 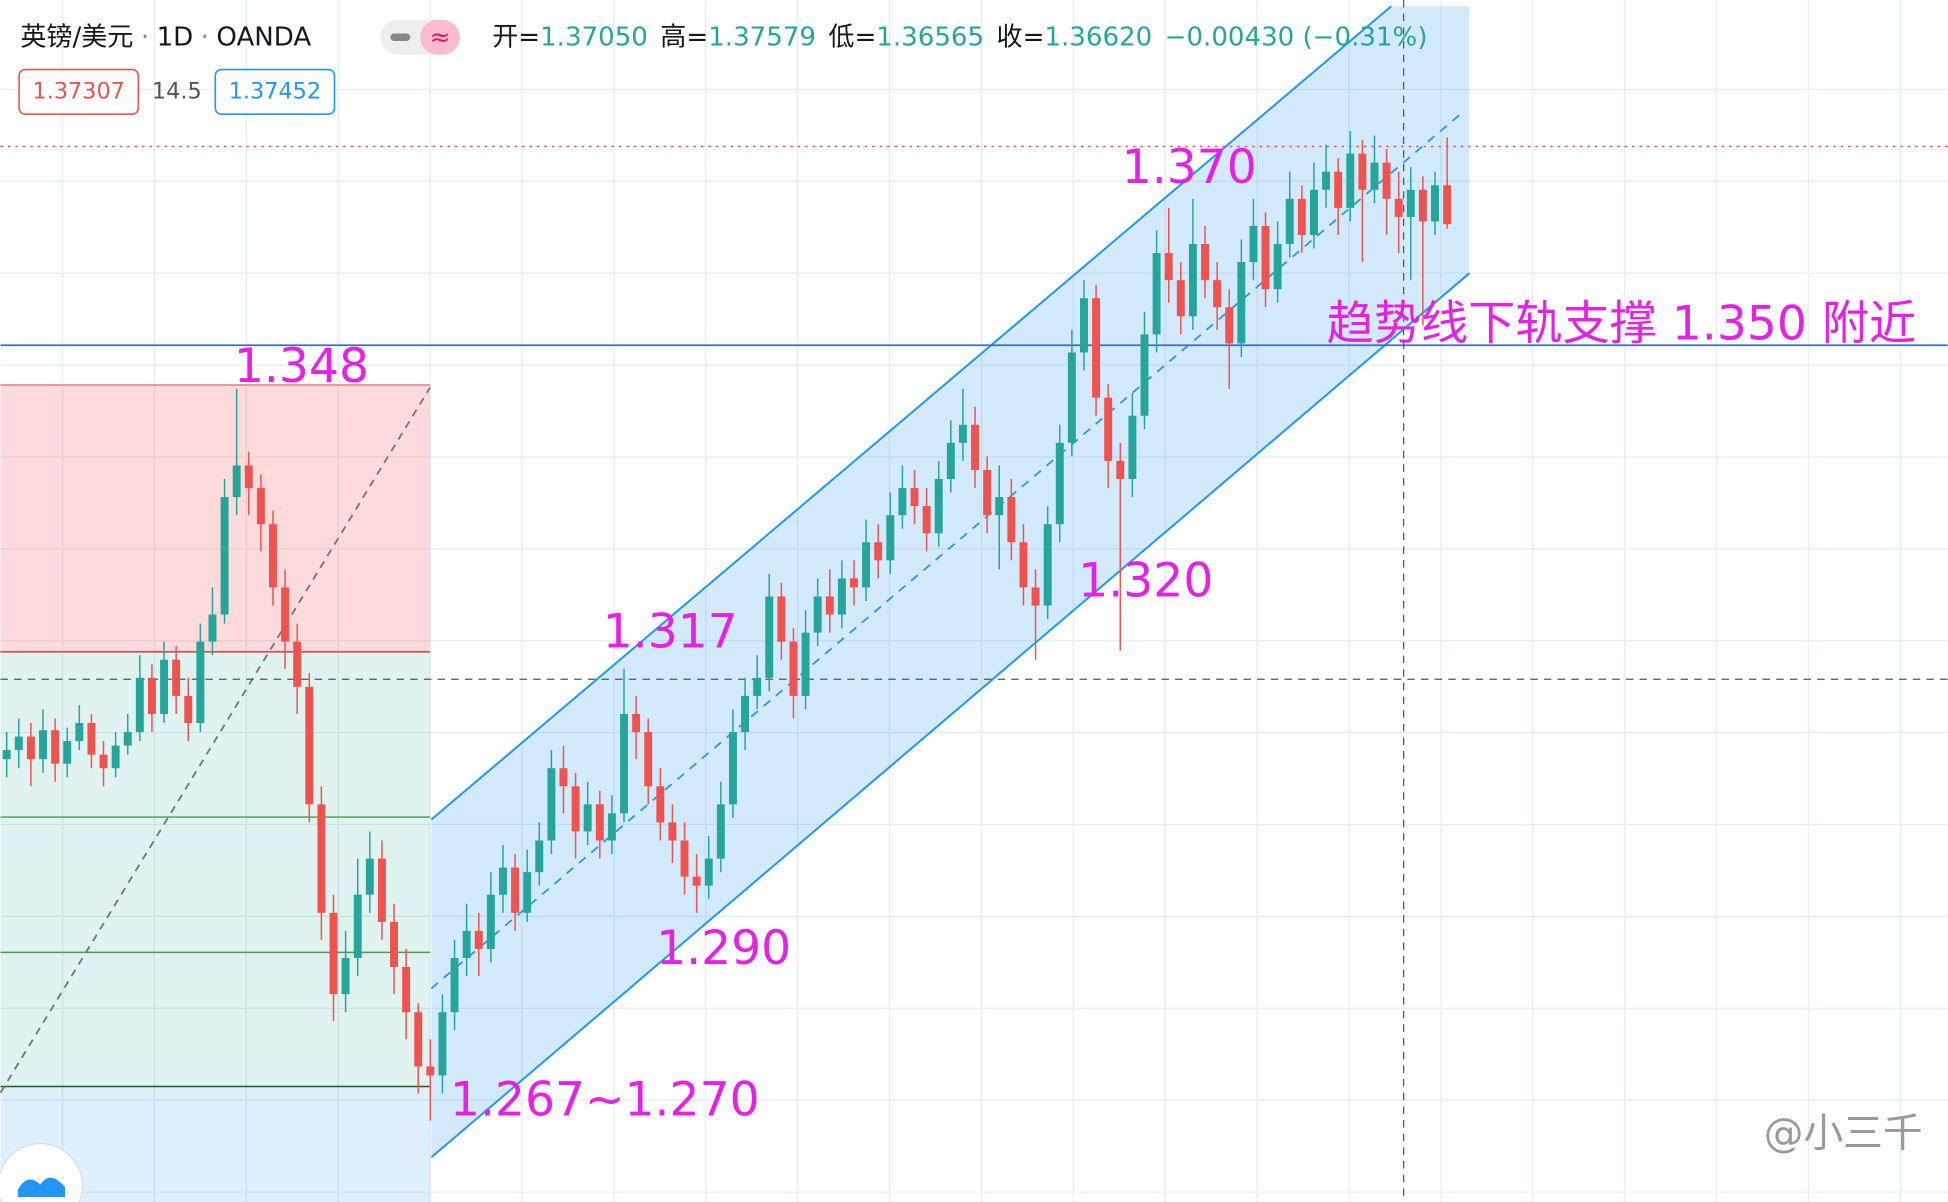 I want to click on toggle-symbol: ≈, so click(x=440, y=36).